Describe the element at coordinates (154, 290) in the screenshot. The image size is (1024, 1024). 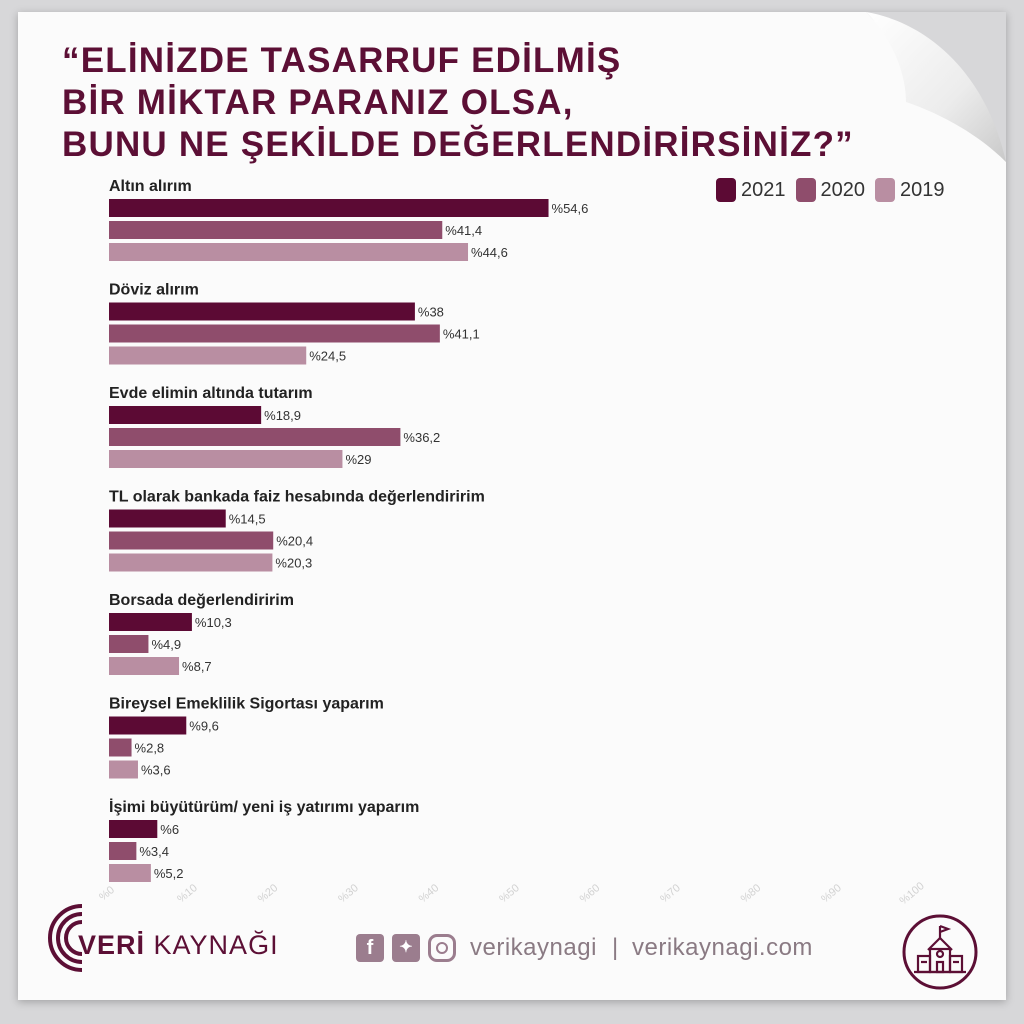
I see `category-label: Döviz alırım` at that location.